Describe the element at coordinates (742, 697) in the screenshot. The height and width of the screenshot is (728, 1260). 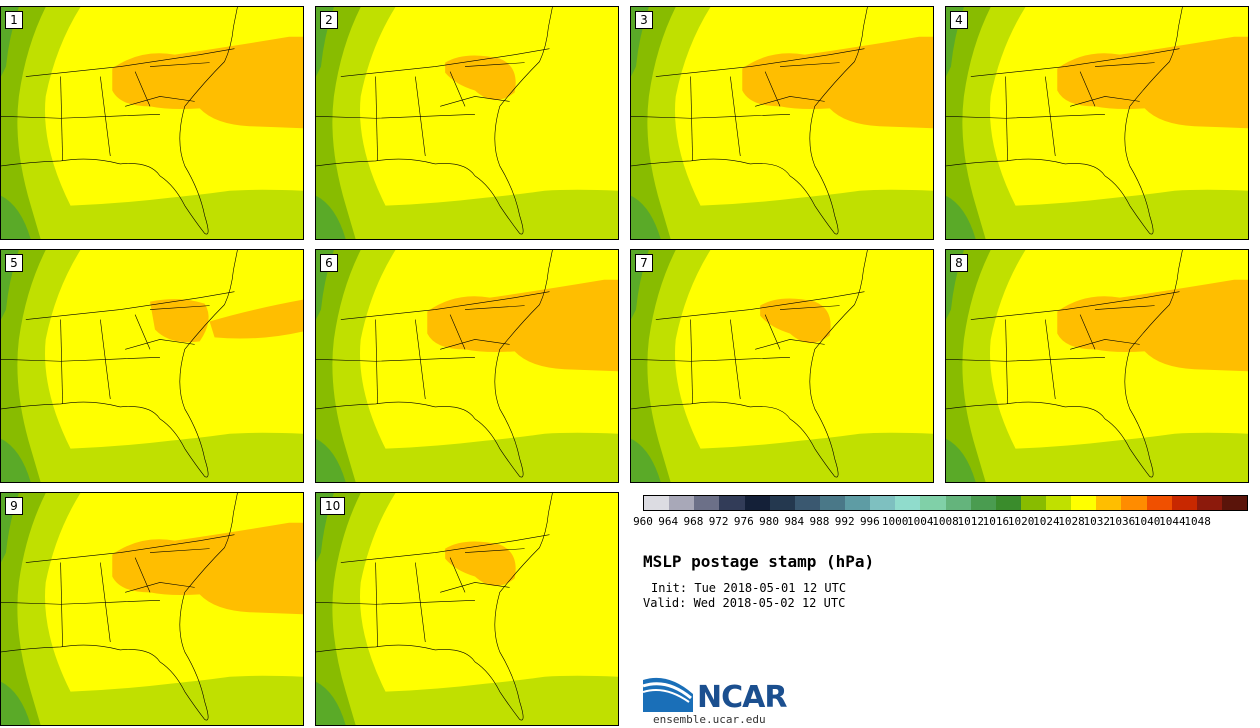
I see `logo-wordmark: NCAR` at that location.